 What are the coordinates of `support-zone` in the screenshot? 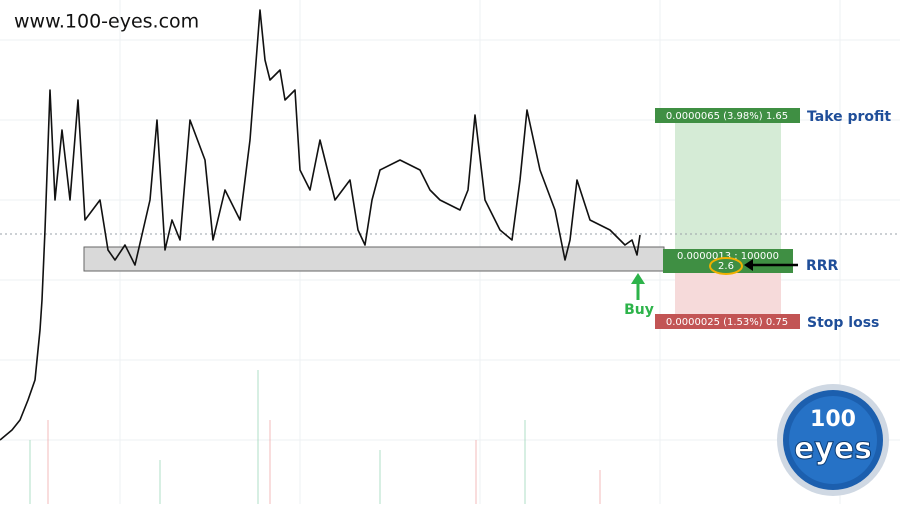 It's located at (374, 259).